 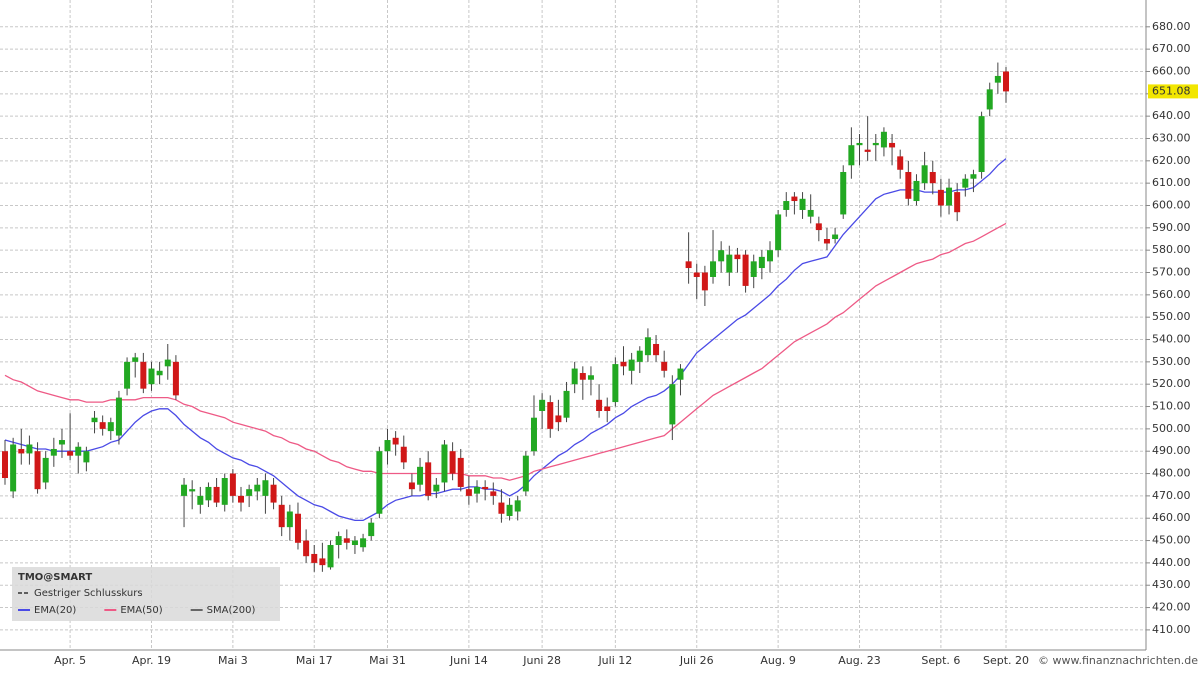 What do you see at coordinates (70, 660) in the screenshot?
I see `x-tick-label: Apr. 5` at bounding box center [70, 660].